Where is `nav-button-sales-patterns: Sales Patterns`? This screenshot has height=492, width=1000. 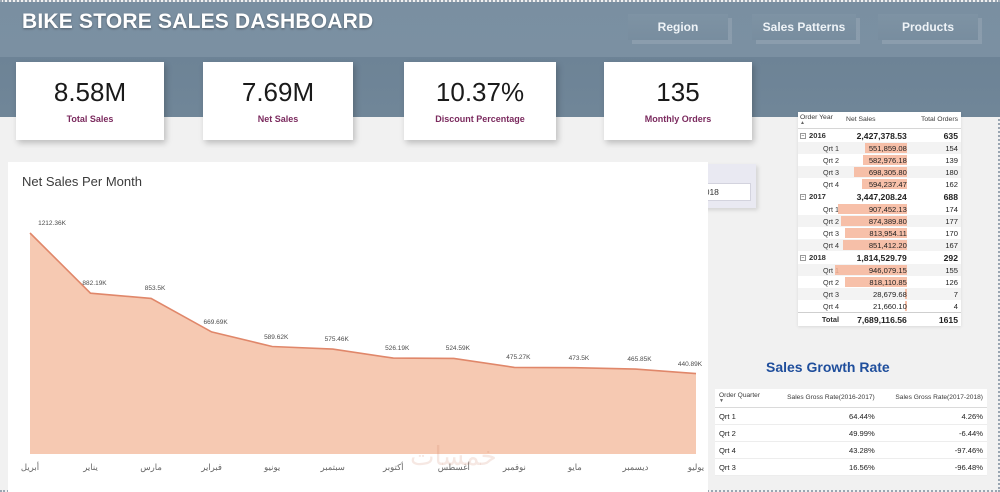
nav-button-sales-patterns: Sales Patterns is located at coordinates (804, 27).